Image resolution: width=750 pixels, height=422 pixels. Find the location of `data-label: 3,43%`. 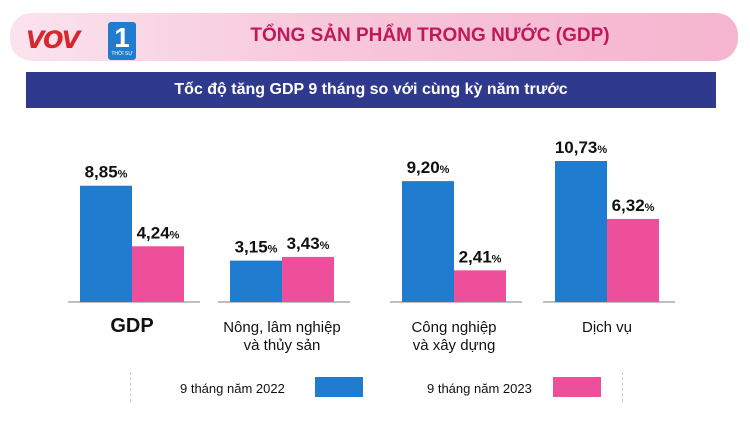

data-label: 3,43% is located at coordinates (308, 243).